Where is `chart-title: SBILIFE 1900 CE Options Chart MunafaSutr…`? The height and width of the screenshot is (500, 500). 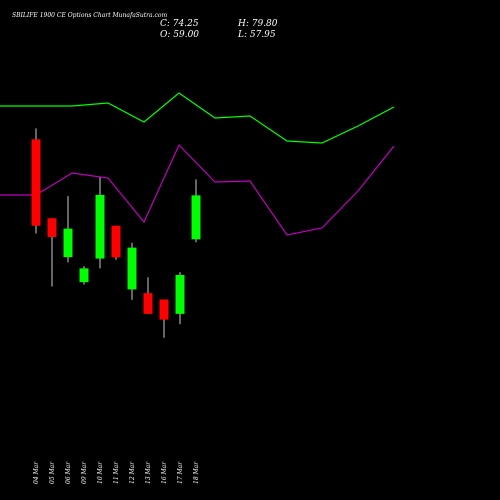
chart-title: SBILIFE 1900 CE Options Chart MunafaSutr… is located at coordinates (89, 15).